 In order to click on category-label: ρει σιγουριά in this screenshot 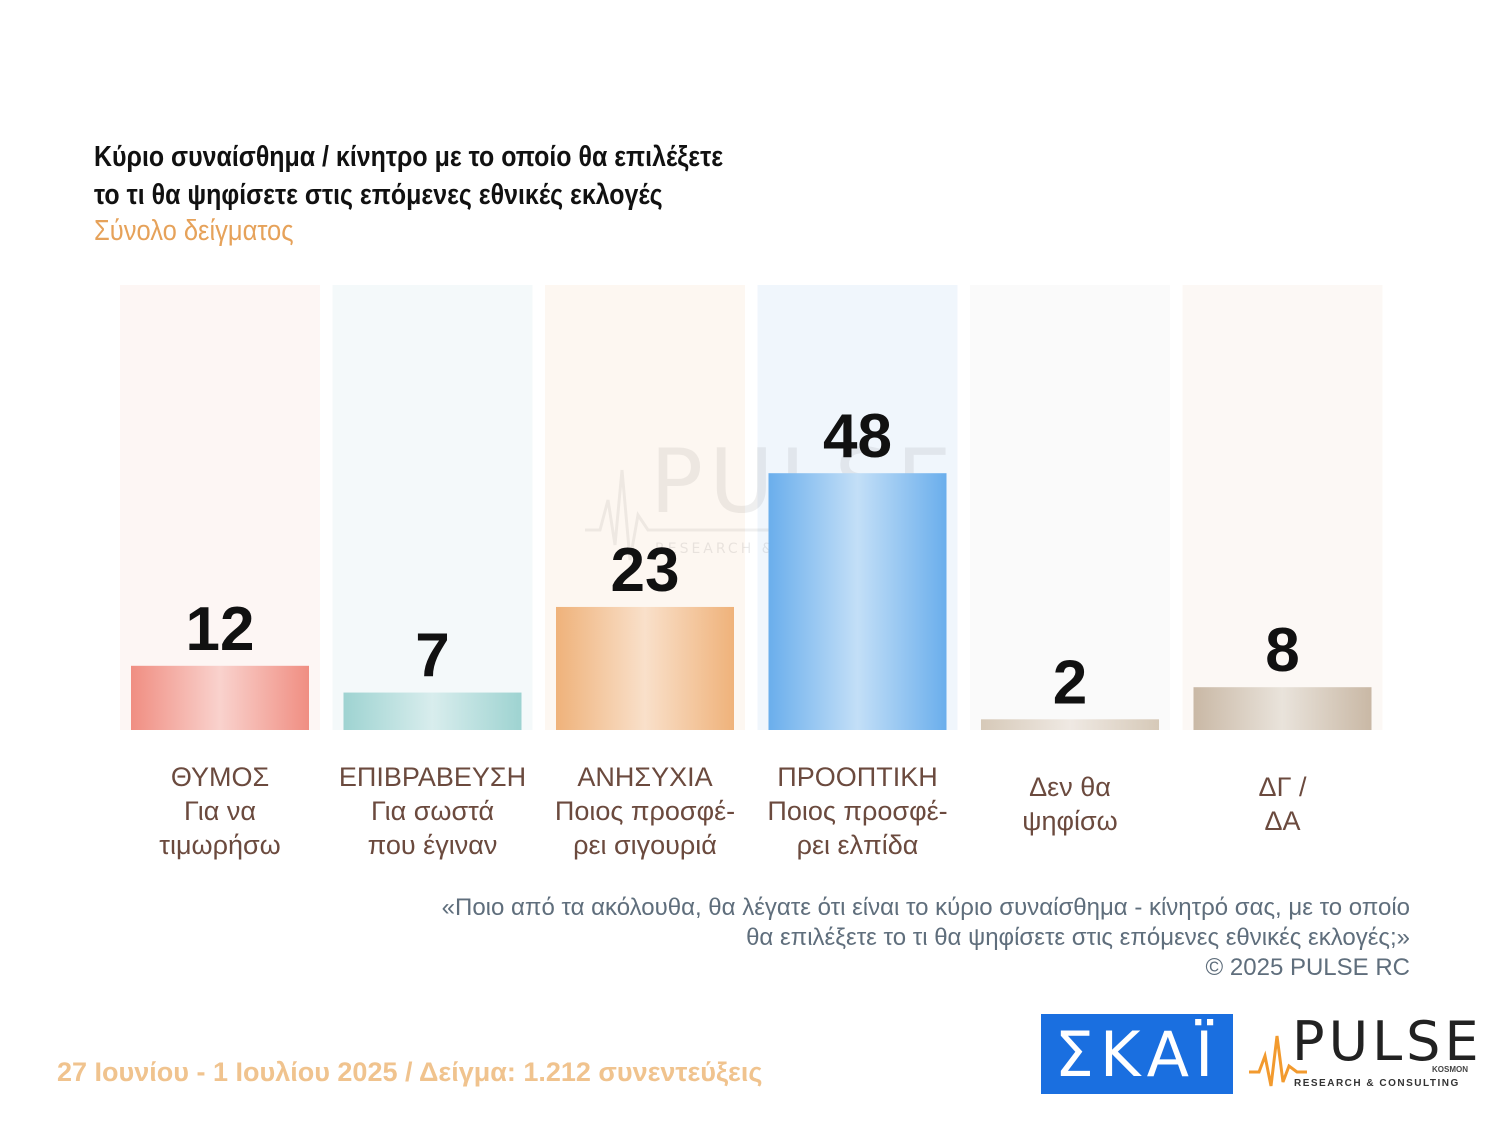, I will do `click(645, 845)`.